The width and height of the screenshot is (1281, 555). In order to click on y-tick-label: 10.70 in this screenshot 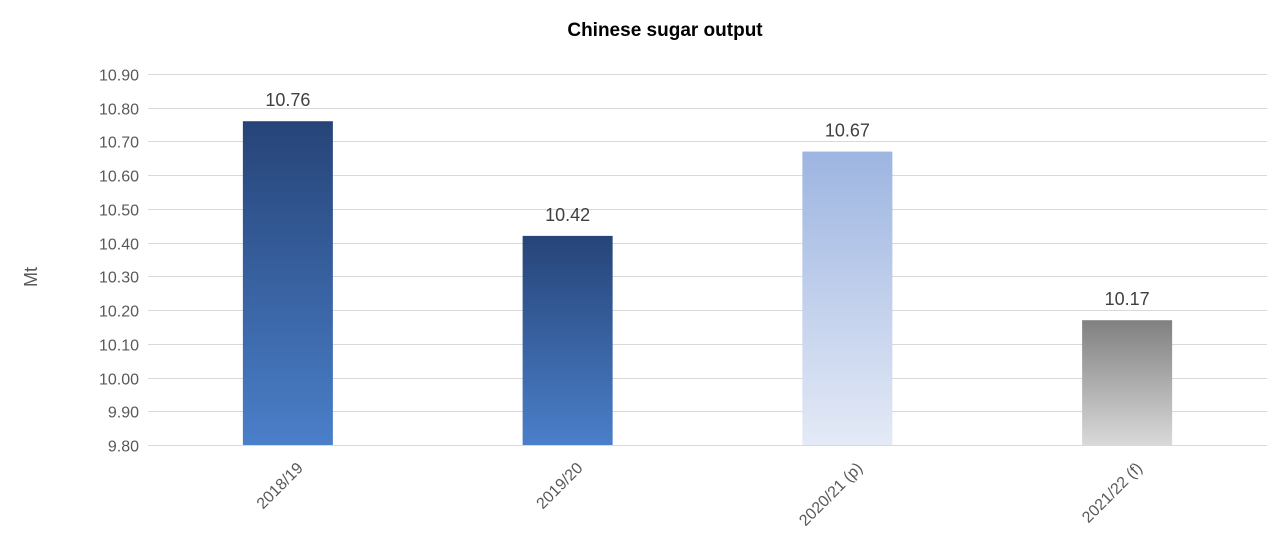, I will do `click(119, 143)`.